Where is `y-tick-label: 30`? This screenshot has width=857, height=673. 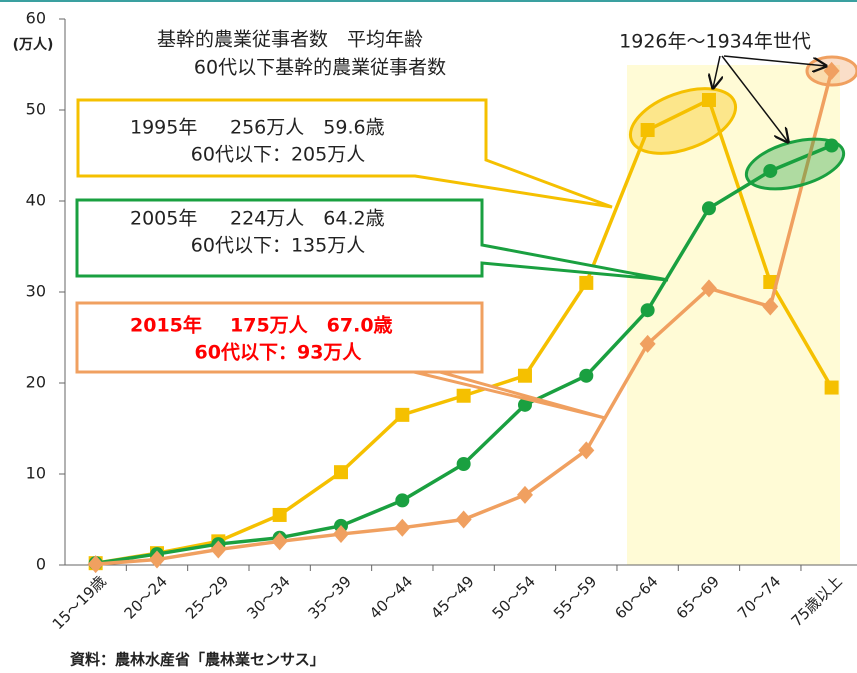
y-tick-label: 30 is located at coordinates (36, 291).